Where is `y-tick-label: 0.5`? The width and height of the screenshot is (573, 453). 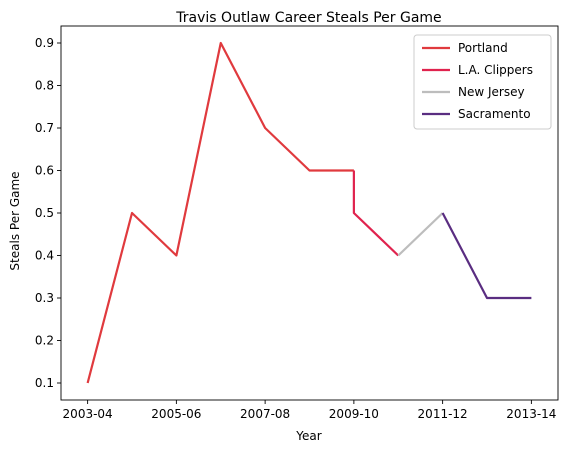 y-tick-label: 0.5 is located at coordinates (44, 213).